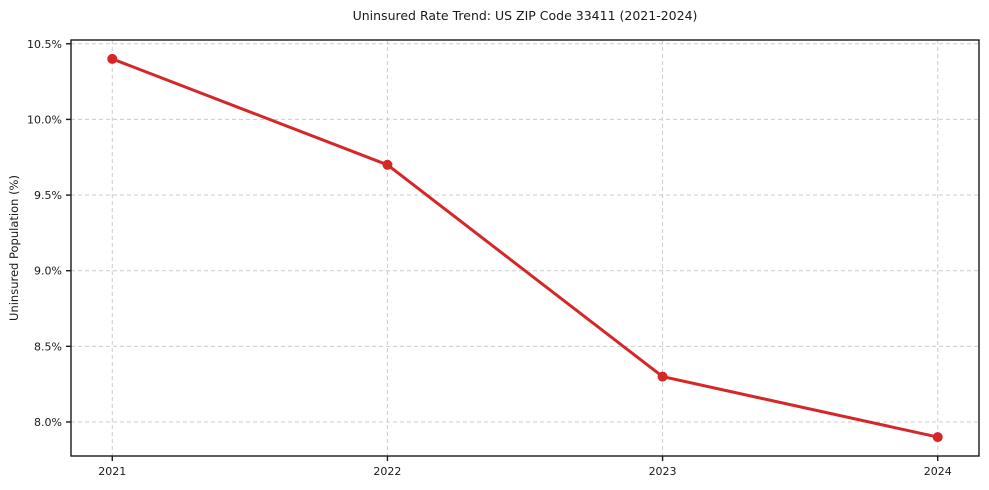  Describe the element at coordinates (44, 119) in the screenshot. I see `y-tick-label: 10.0%` at that location.